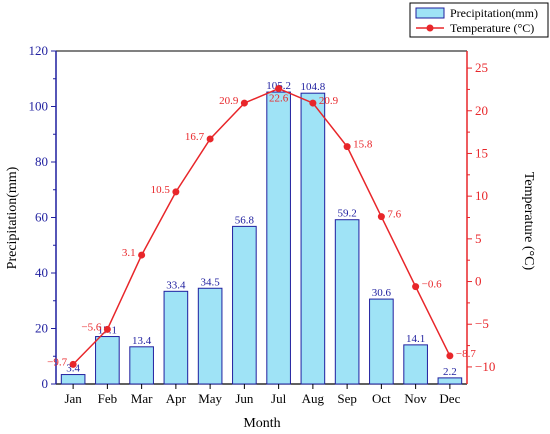 This screenshot has width=550, height=434. What do you see at coordinates (347, 214) in the screenshot?
I see `precipitation-value-label: 59.2` at bounding box center [347, 214].